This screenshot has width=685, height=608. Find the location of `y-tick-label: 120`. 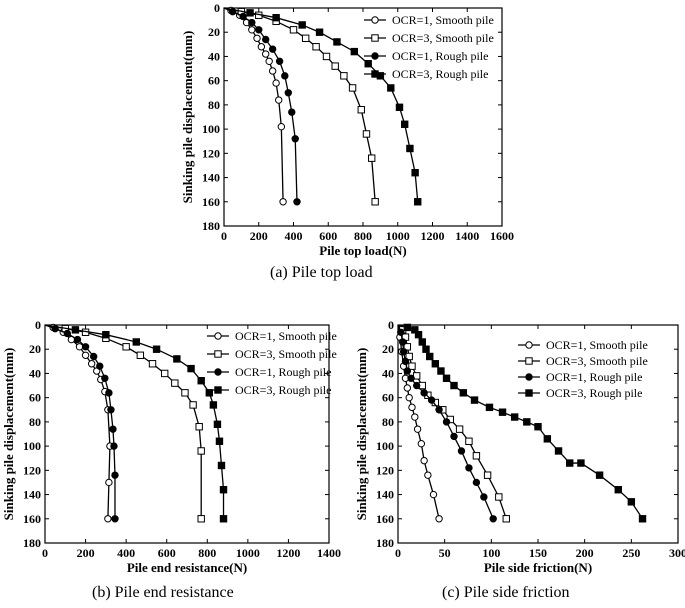

y-tick-label: 120 is located at coordinates (211, 153).